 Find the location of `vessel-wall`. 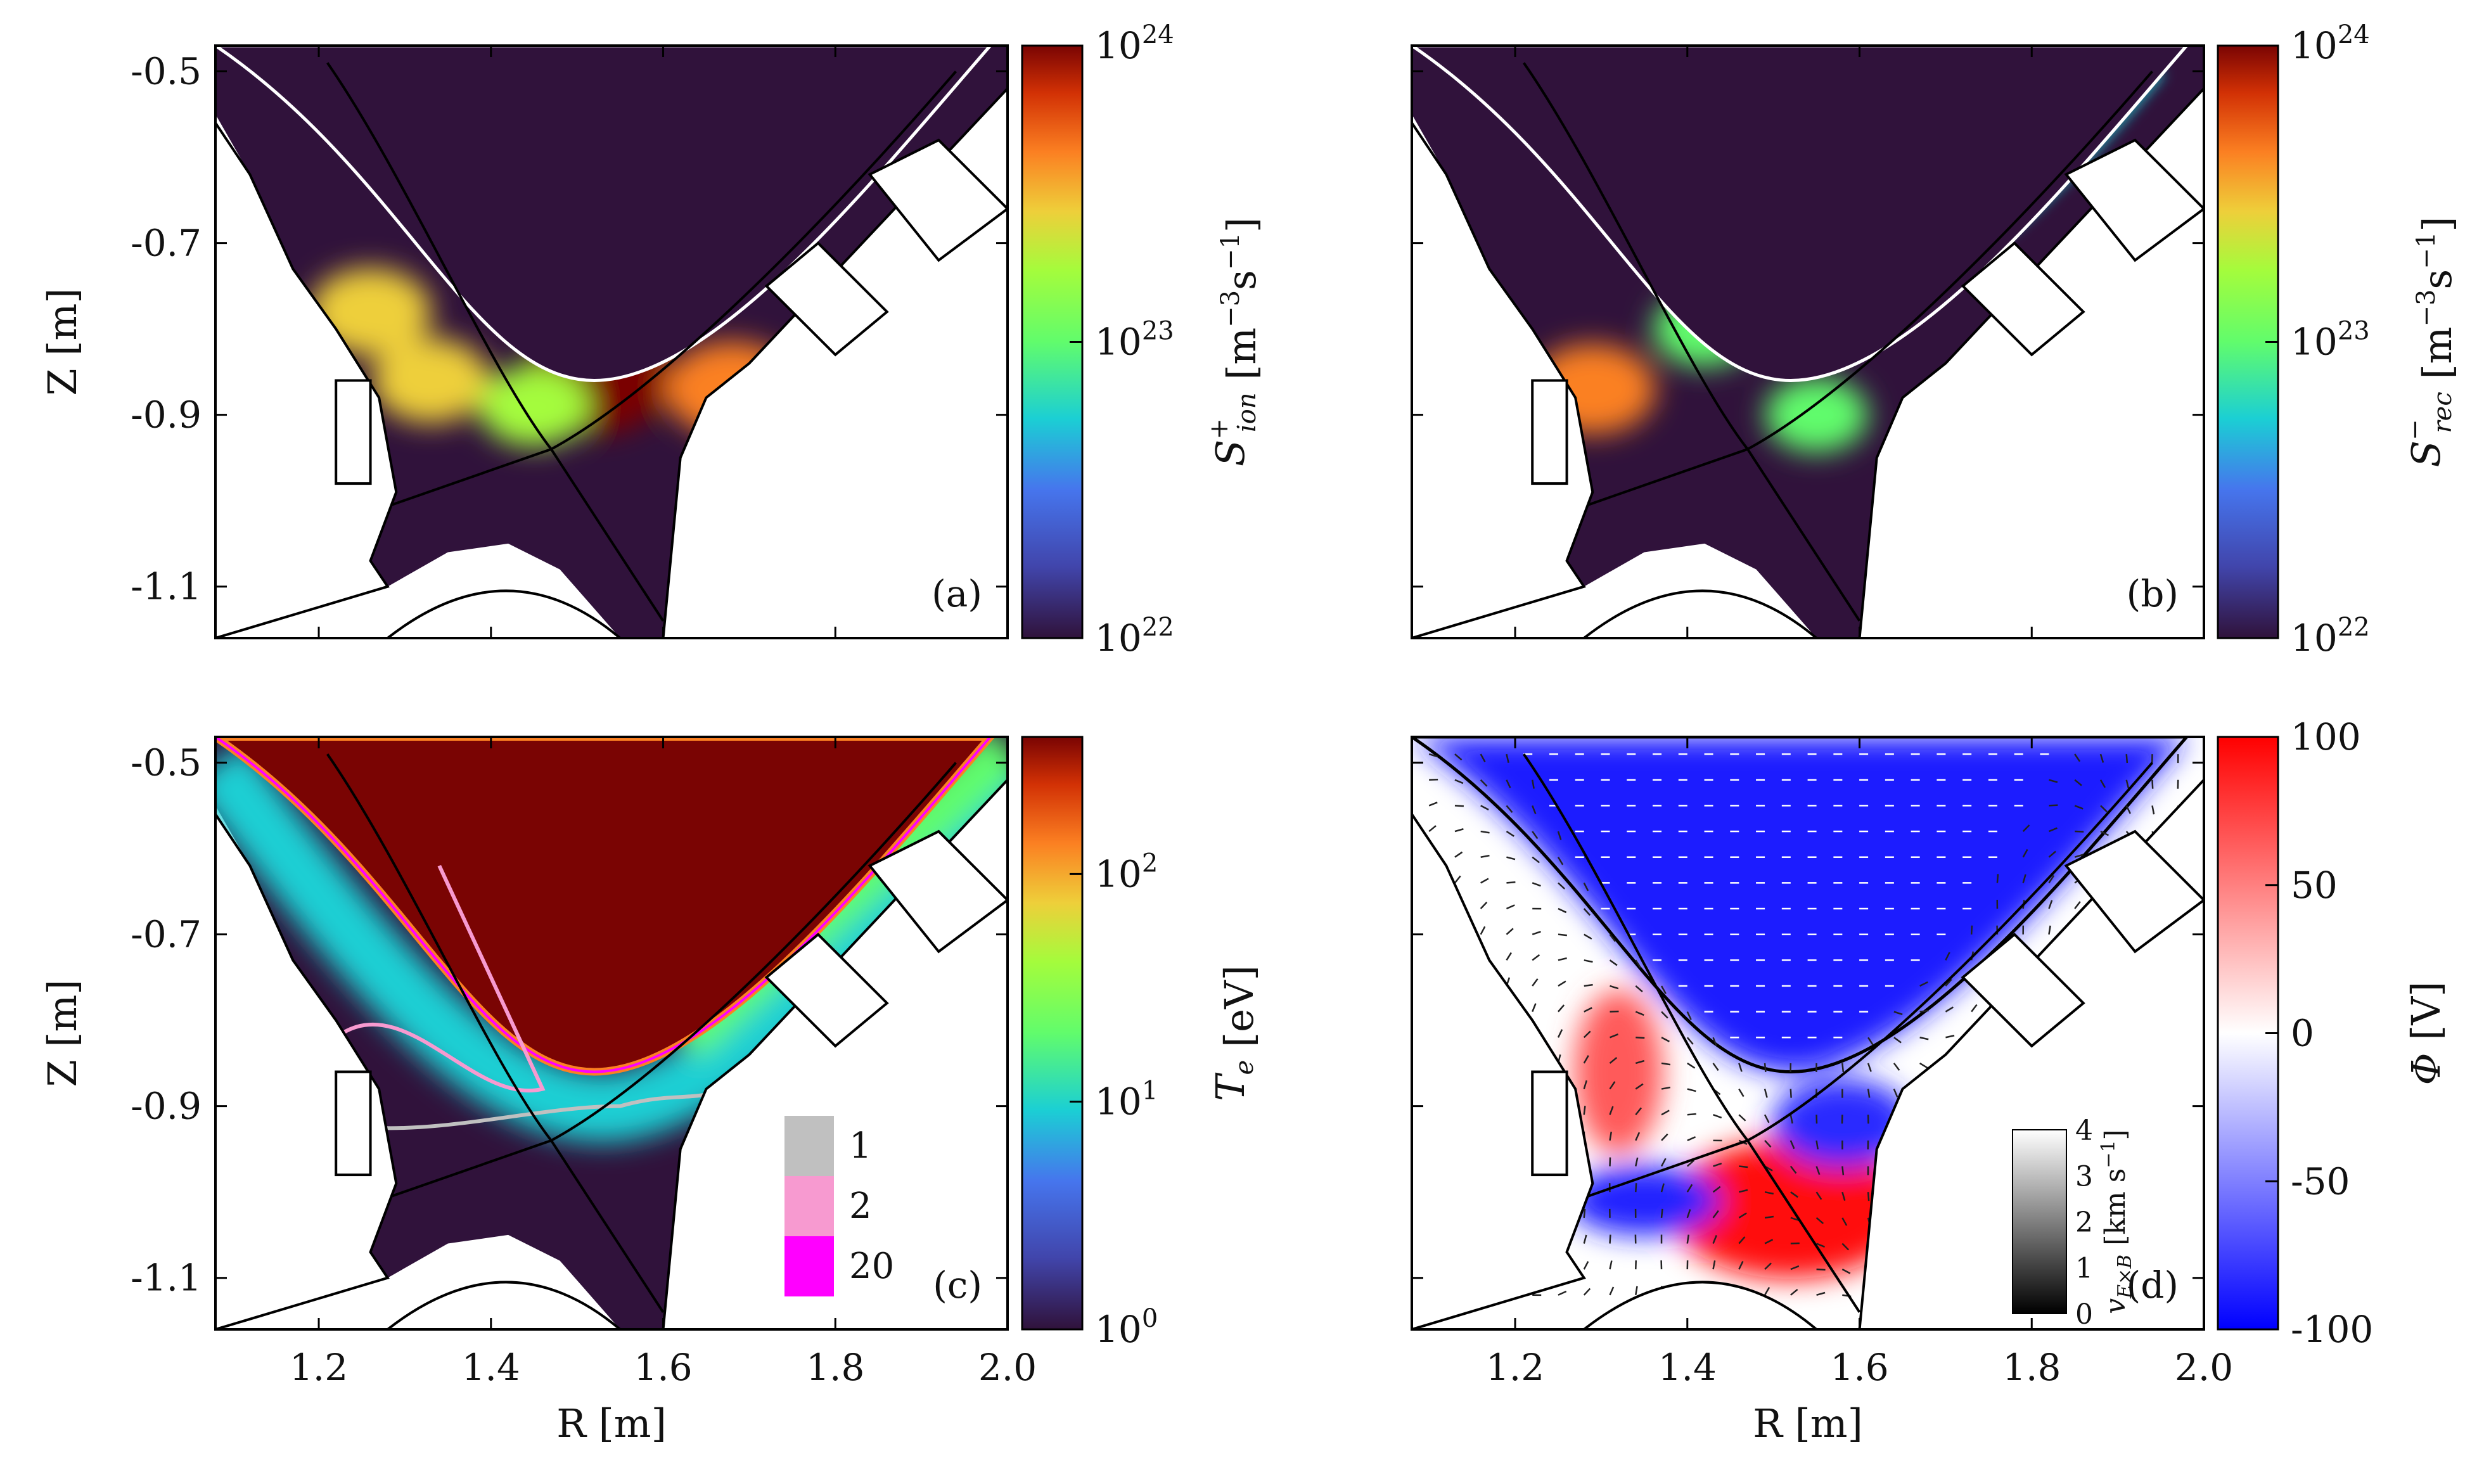

vessel-wall is located at coordinates (1808, 1053).